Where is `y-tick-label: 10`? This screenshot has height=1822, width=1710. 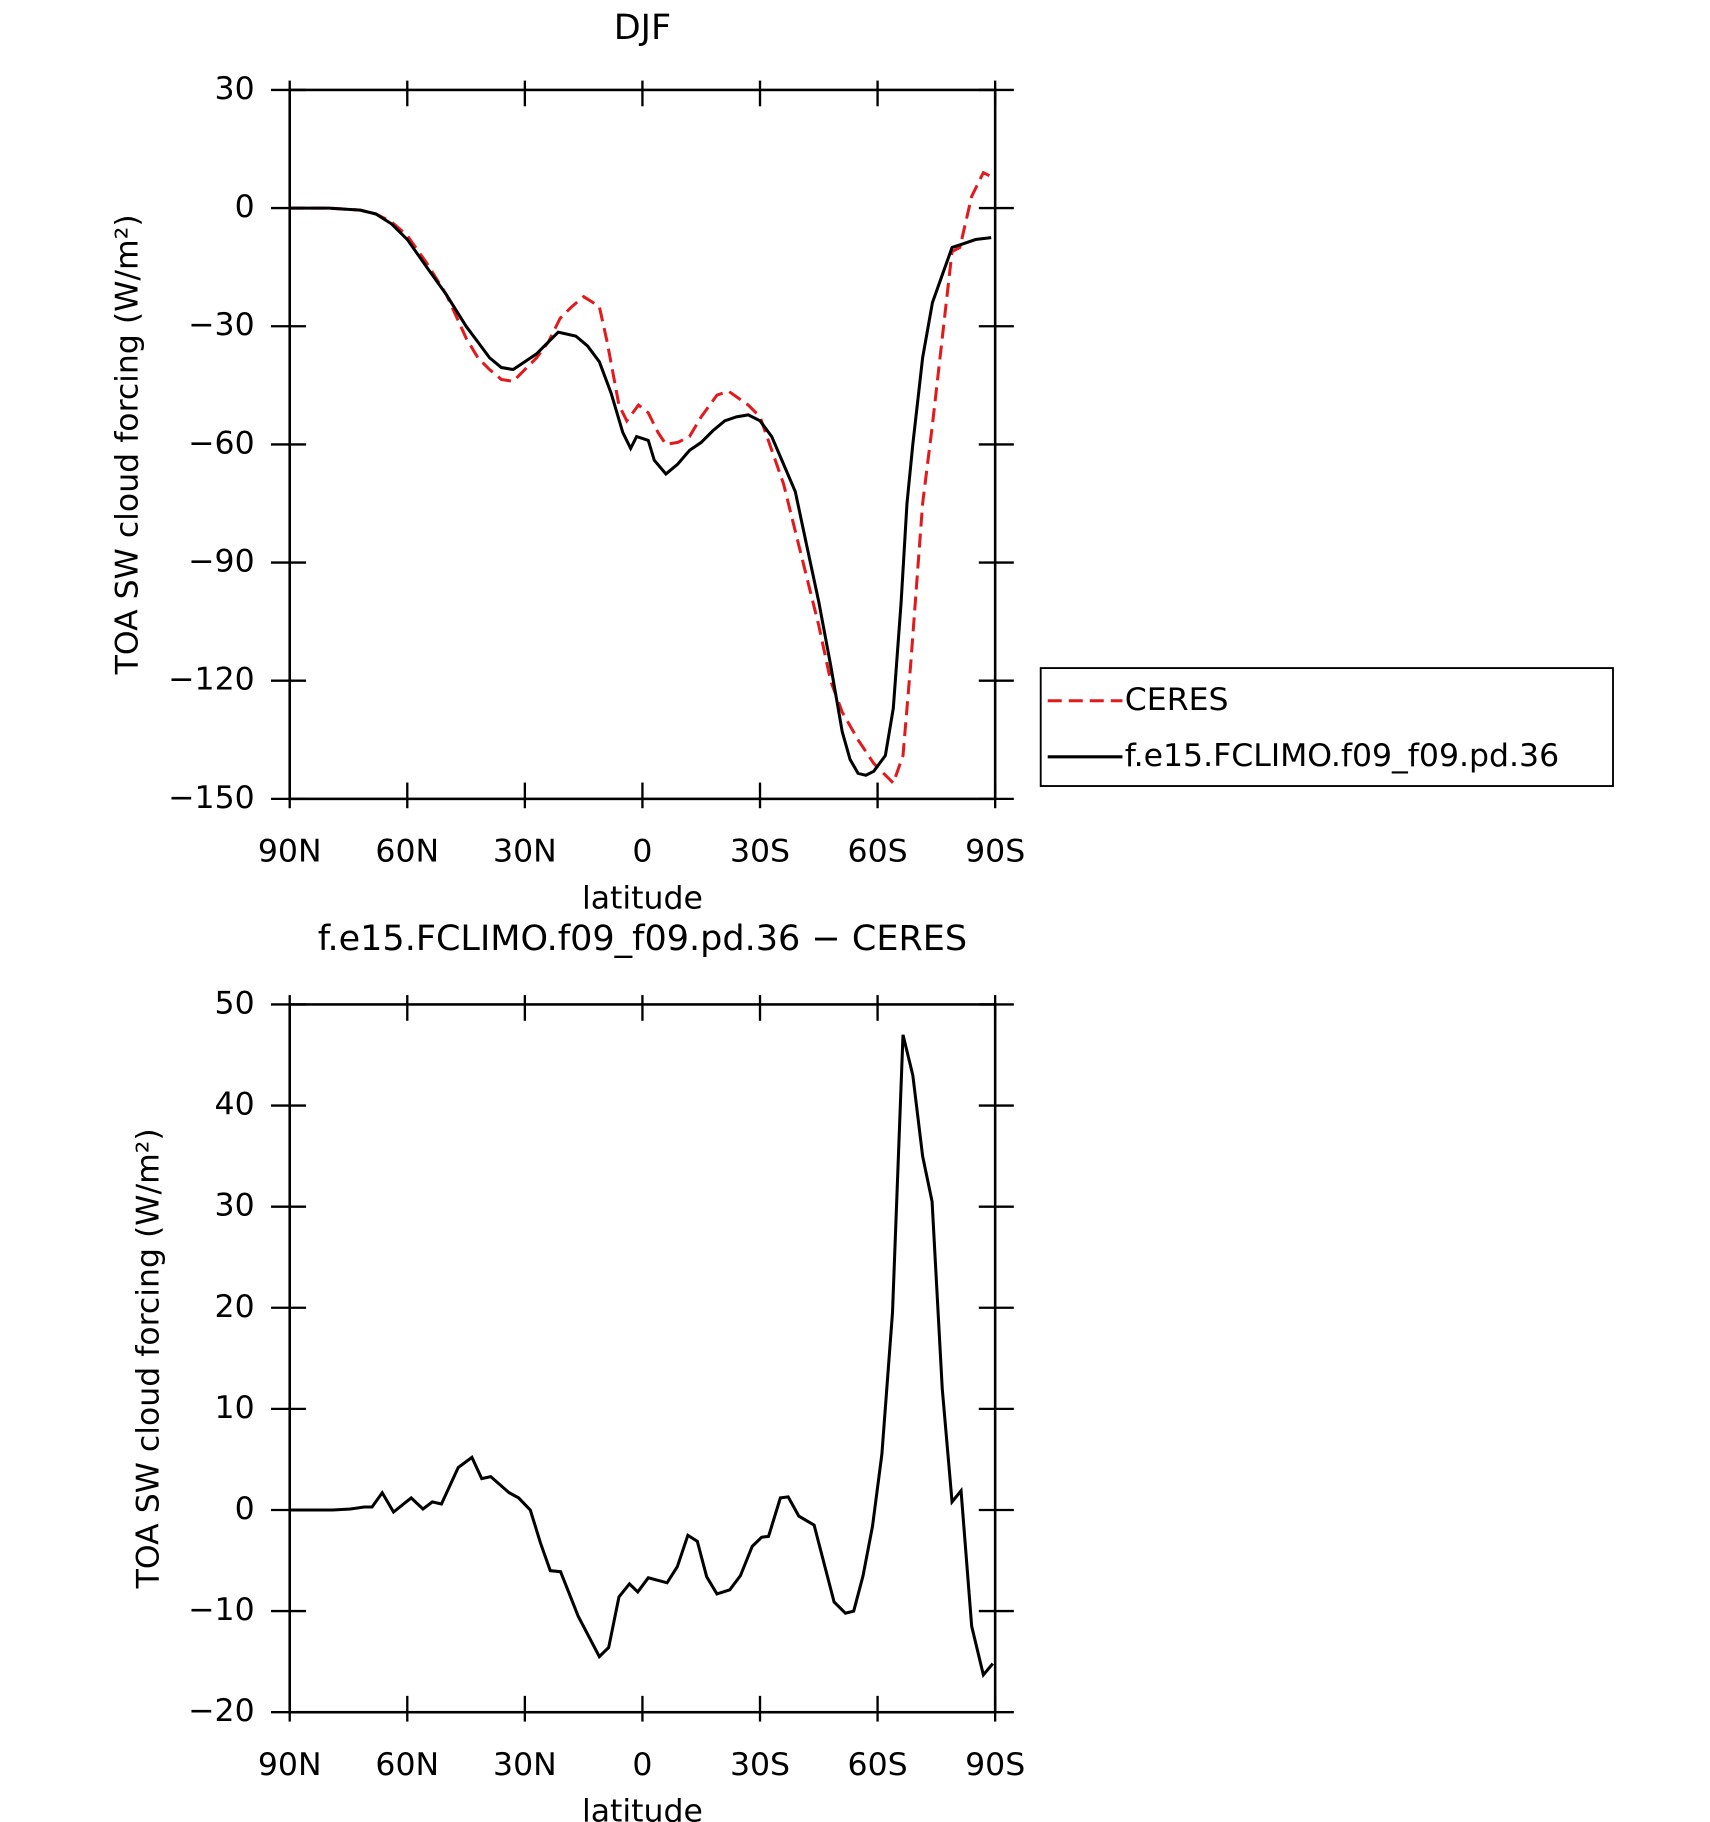 y-tick-label: 10 is located at coordinates (235, 1408).